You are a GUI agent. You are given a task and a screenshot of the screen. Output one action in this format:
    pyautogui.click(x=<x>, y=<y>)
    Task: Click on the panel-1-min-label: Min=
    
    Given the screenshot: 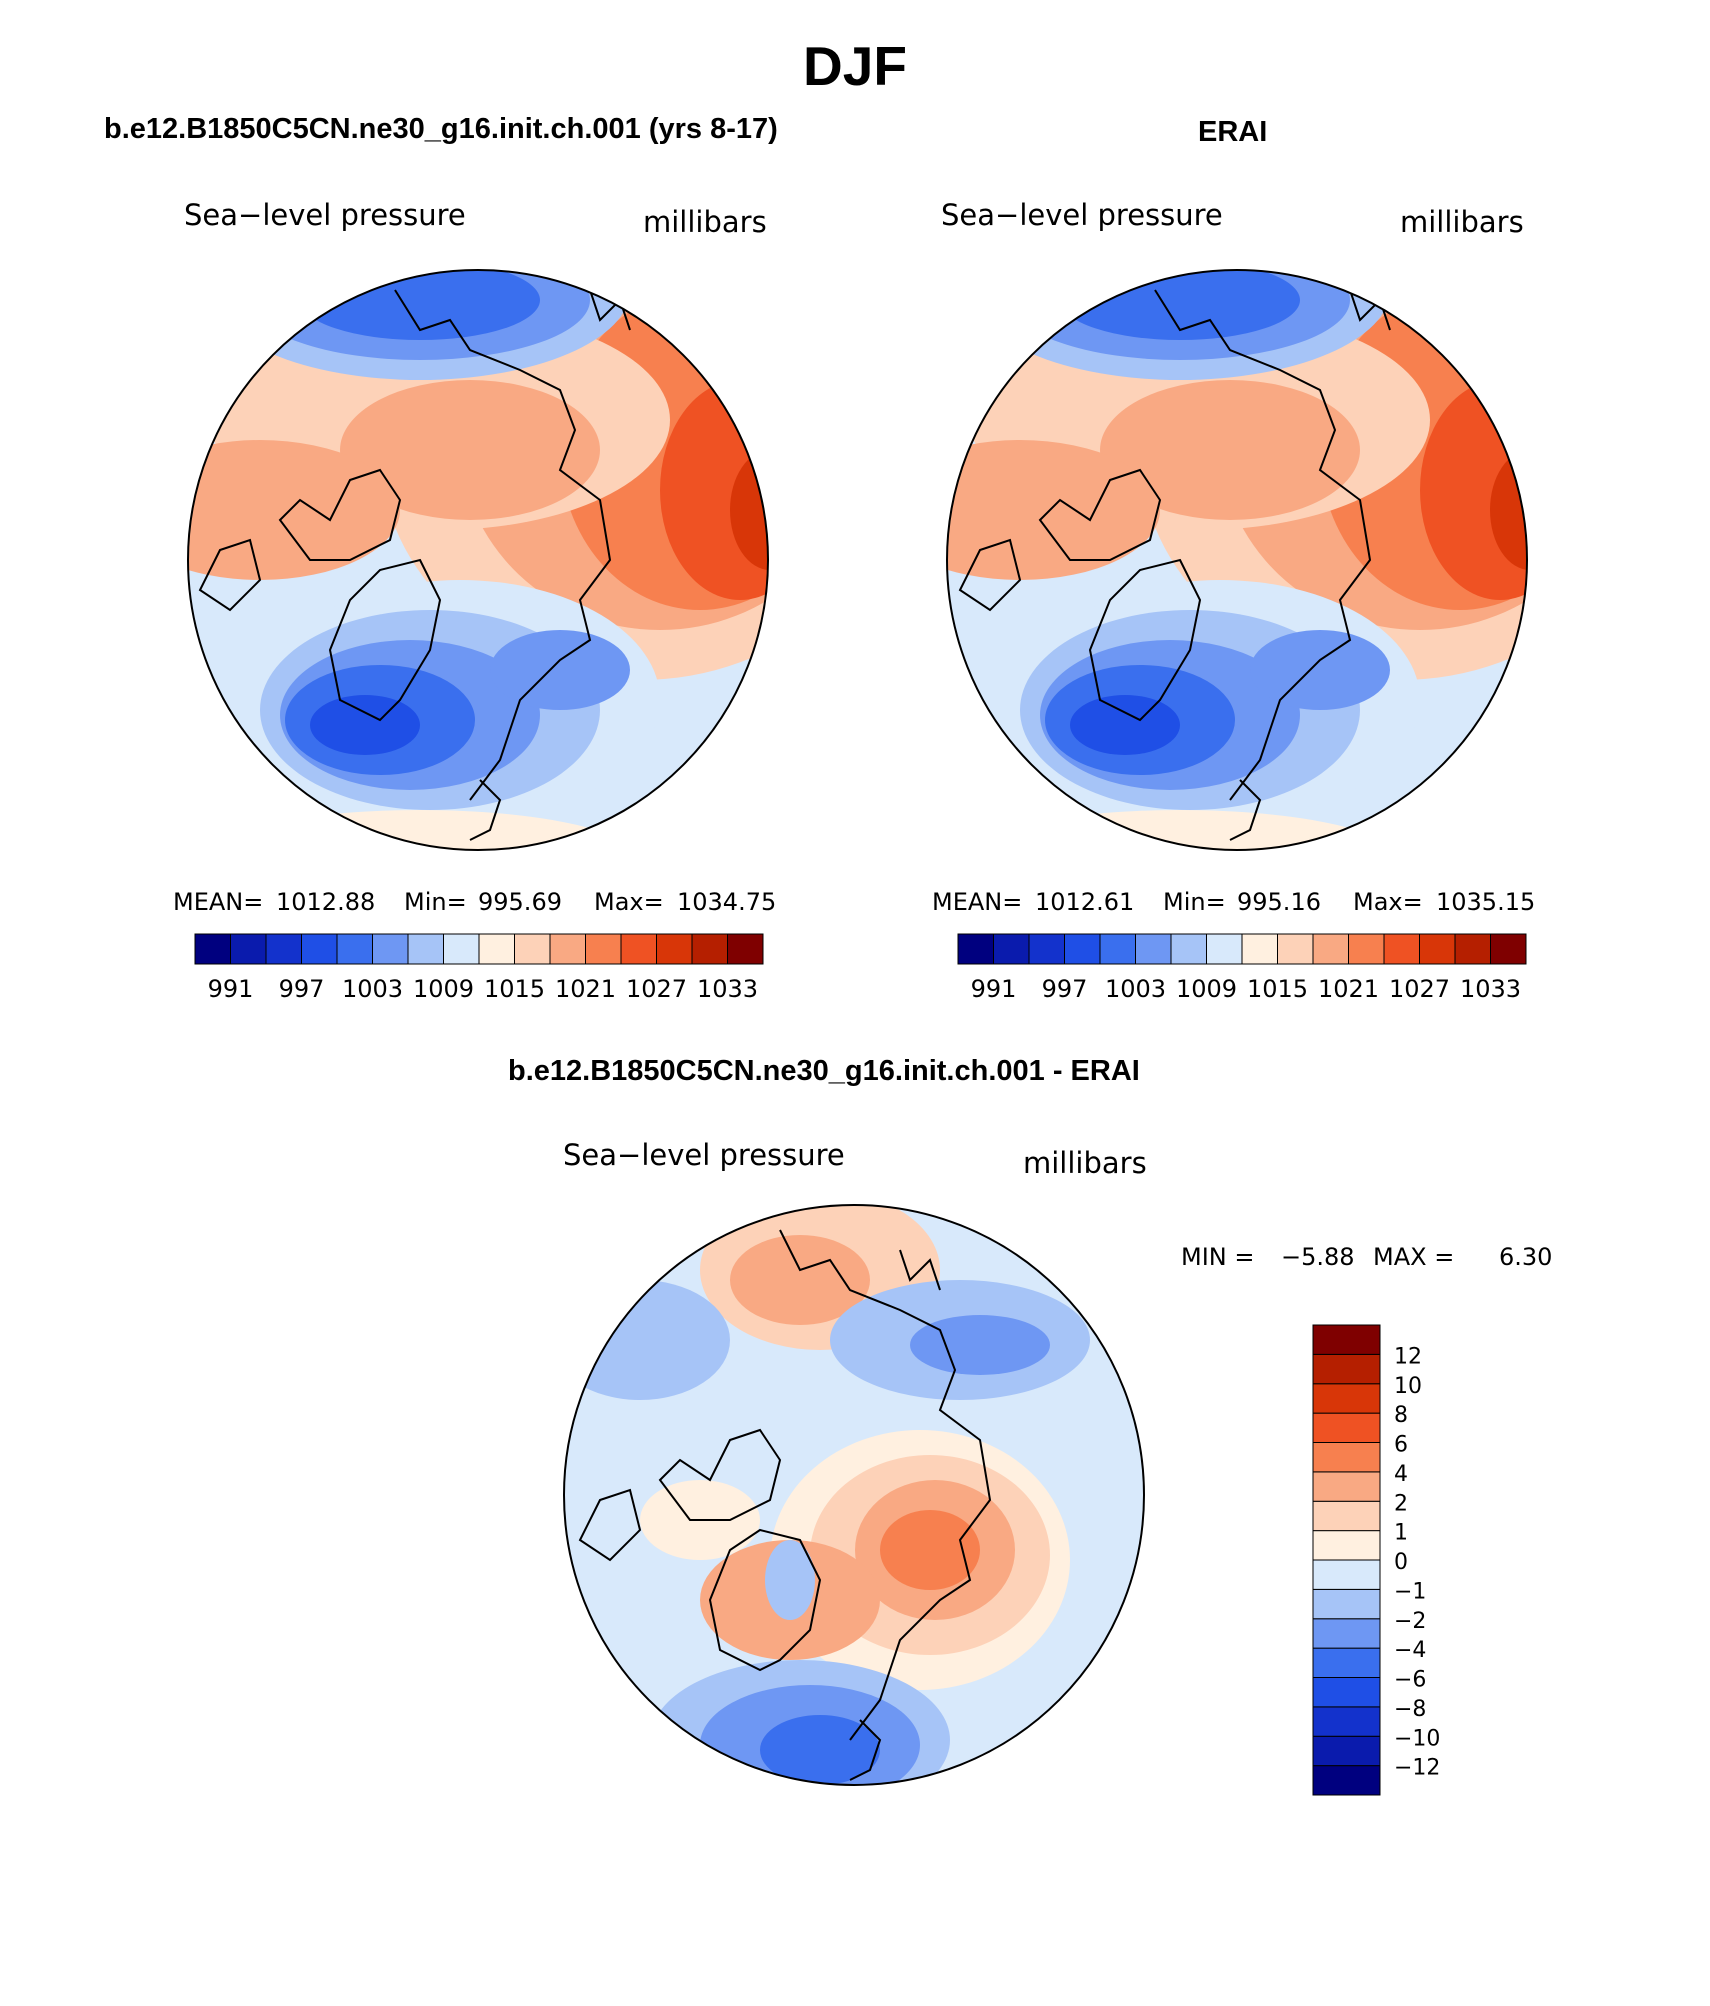 What is the action you would take?
    pyautogui.click(x=435, y=902)
    